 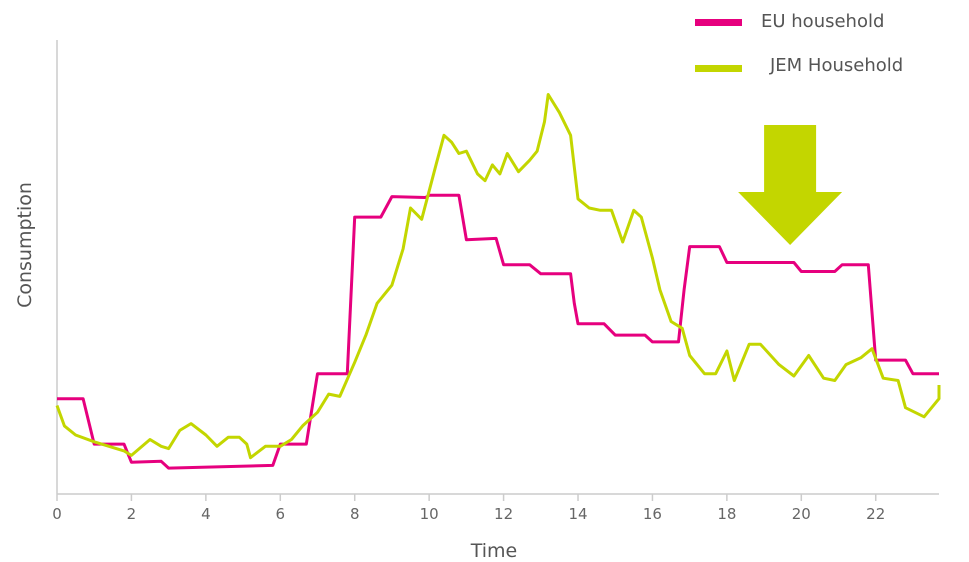 I want to click on down-arrow-annotation, so click(x=790, y=185).